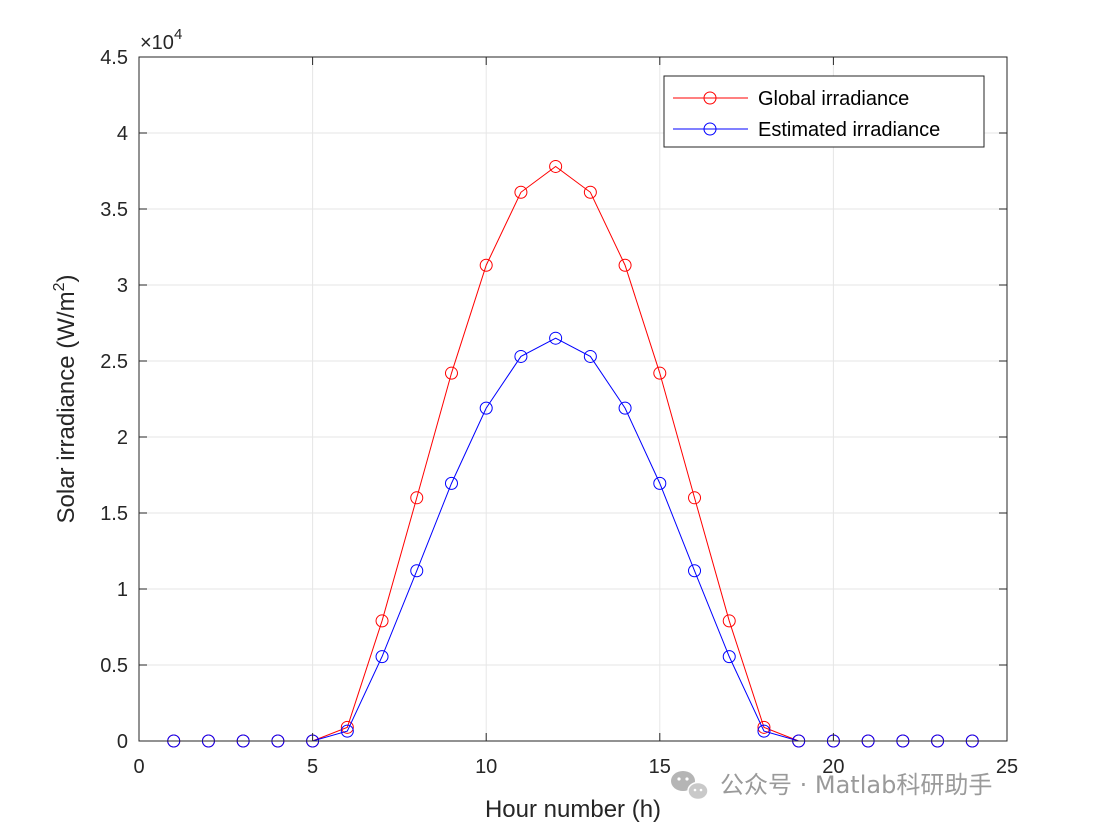  I want to click on legend-box, so click(824, 111).